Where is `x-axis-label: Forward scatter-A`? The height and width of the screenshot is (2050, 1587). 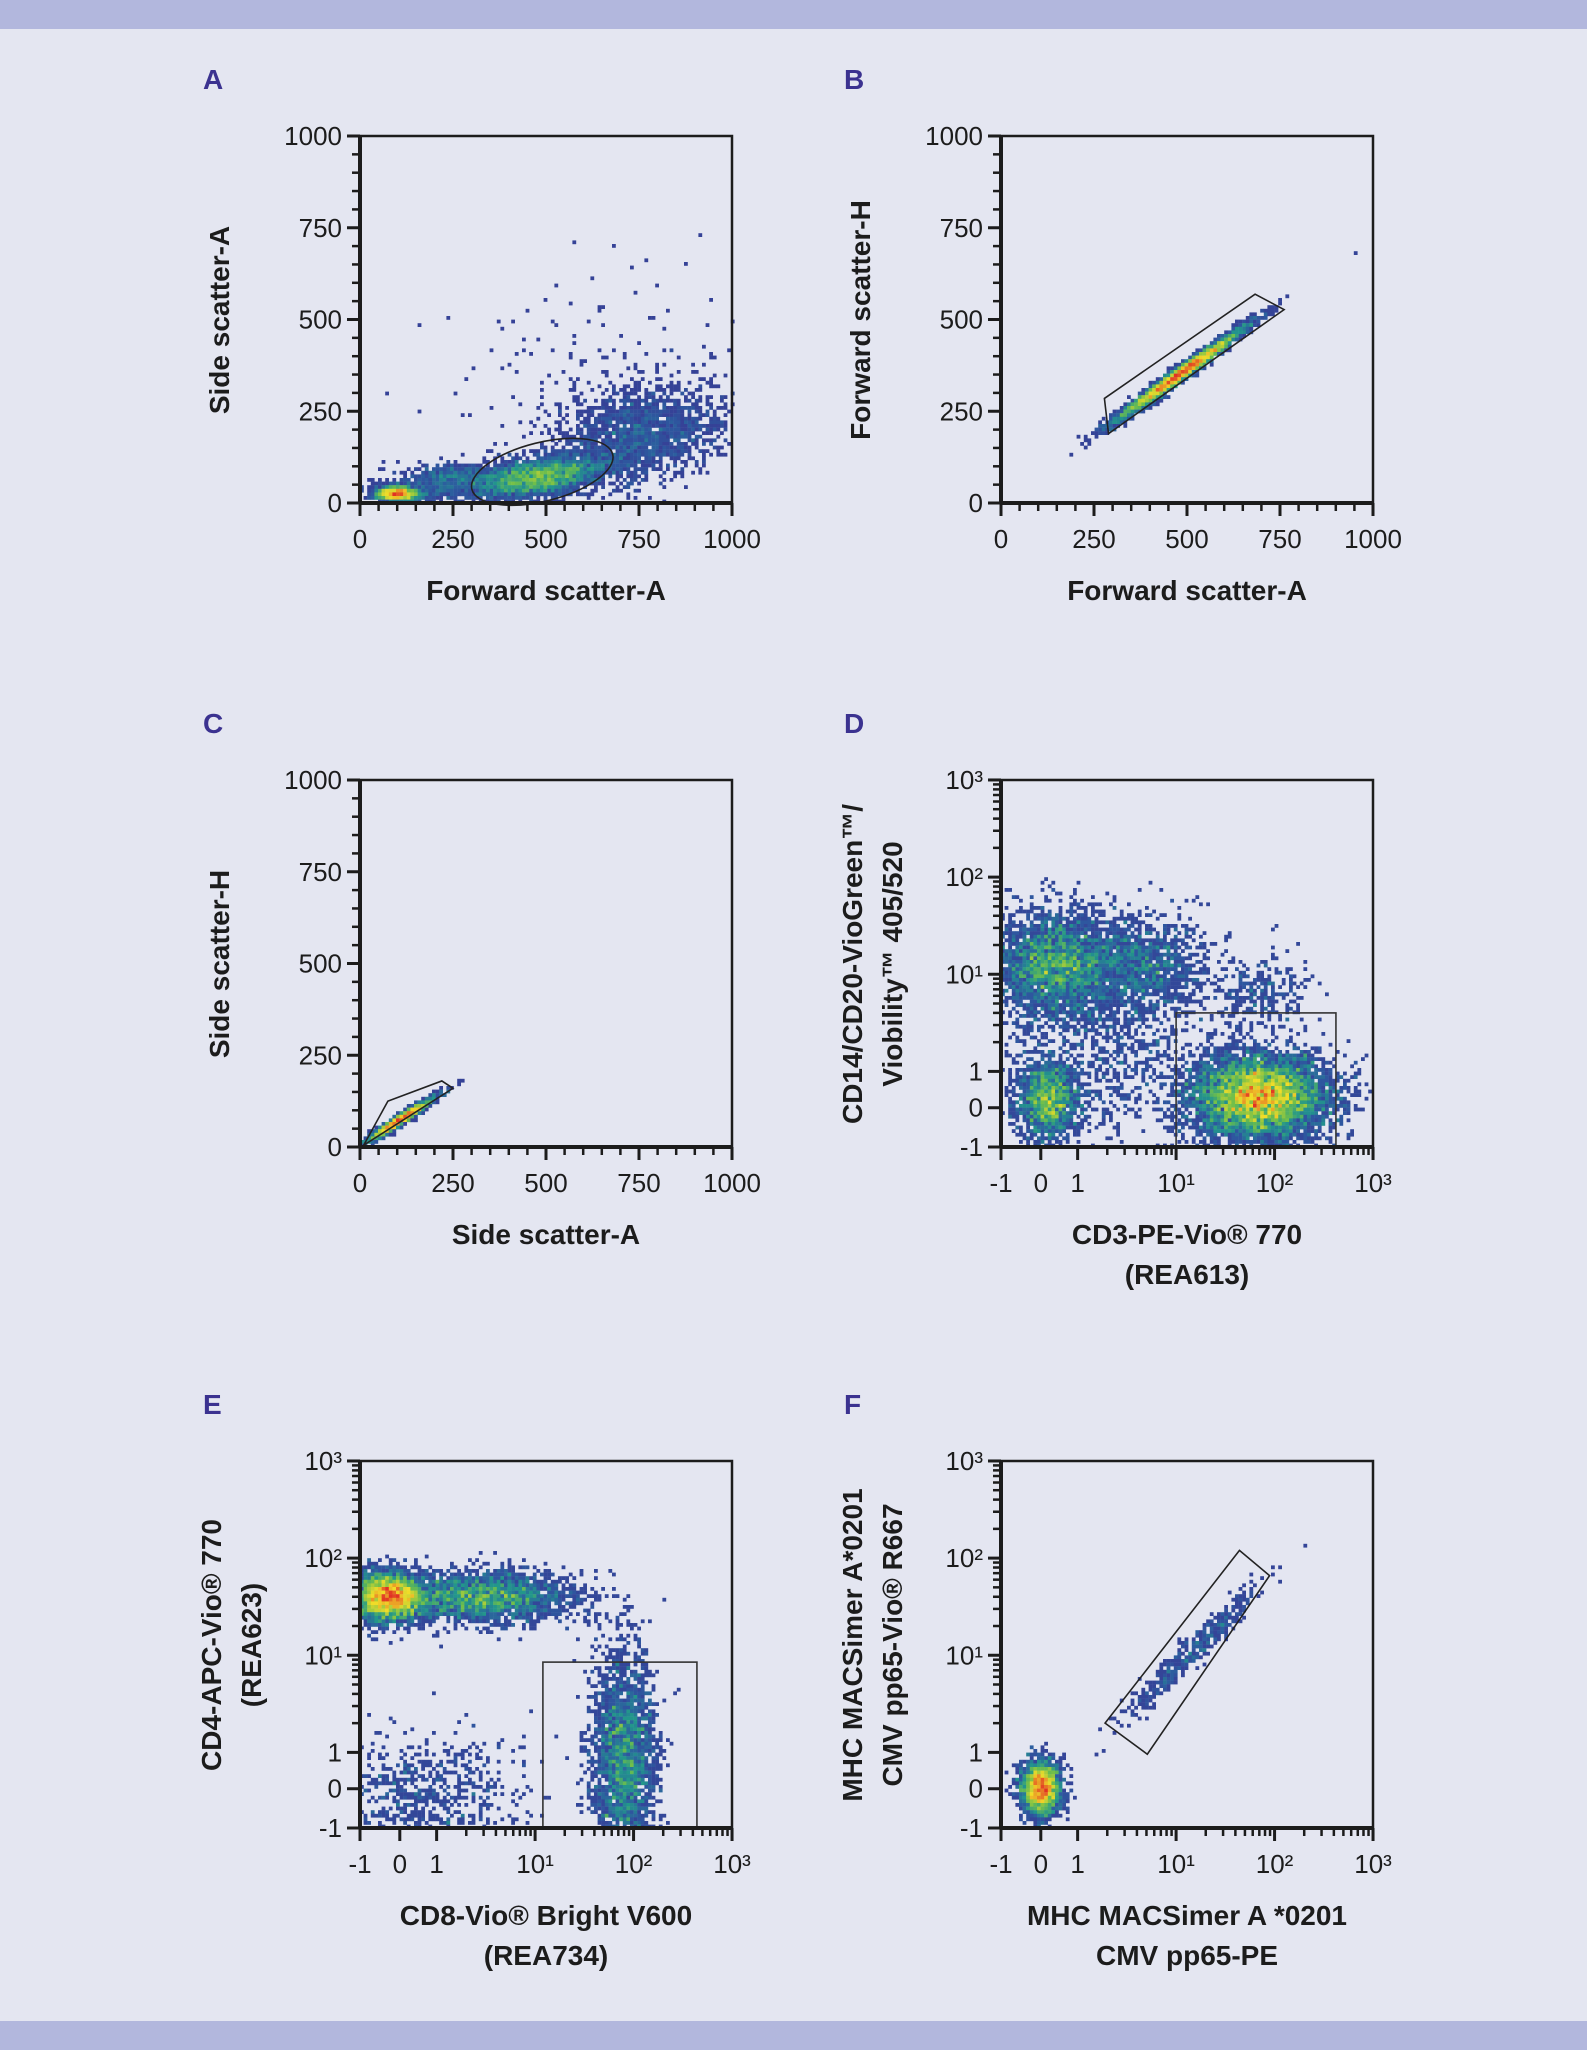 x-axis-label: Forward scatter-A is located at coordinates (1187, 591).